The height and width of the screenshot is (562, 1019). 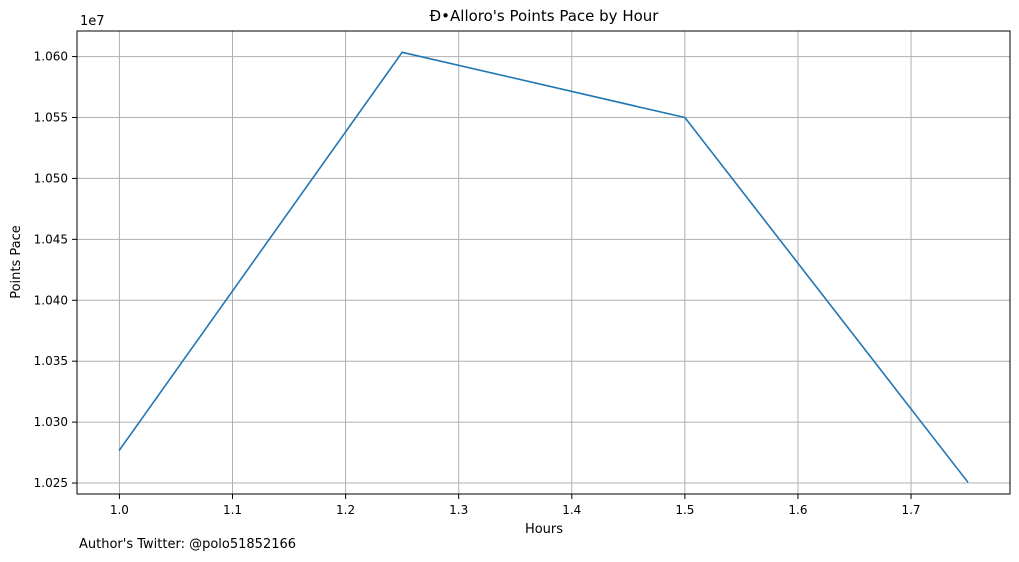 I want to click on y-tick-label: 1.050, so click(x=51, y=178).